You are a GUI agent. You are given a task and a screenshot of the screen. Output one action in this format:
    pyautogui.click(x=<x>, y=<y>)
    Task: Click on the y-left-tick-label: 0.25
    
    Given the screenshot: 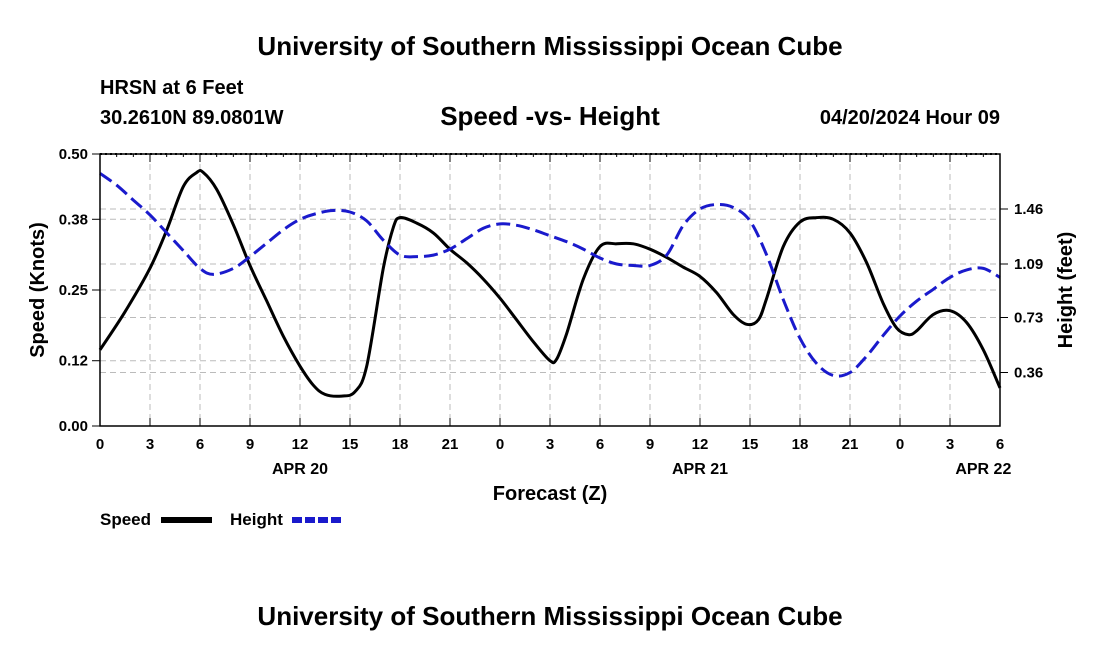 What is the action you would take?
    pyautogui.click(x=73, y=290)
    